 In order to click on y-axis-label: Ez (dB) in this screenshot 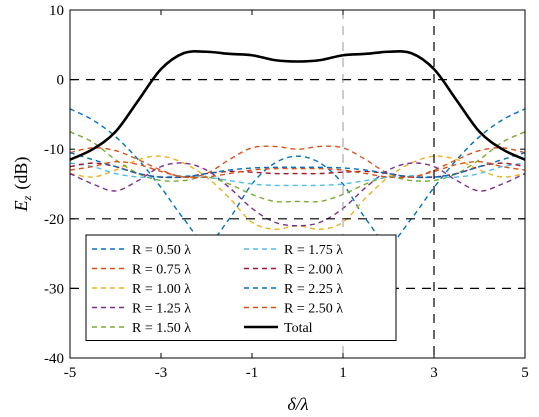, I will do `click(22, 185)`.